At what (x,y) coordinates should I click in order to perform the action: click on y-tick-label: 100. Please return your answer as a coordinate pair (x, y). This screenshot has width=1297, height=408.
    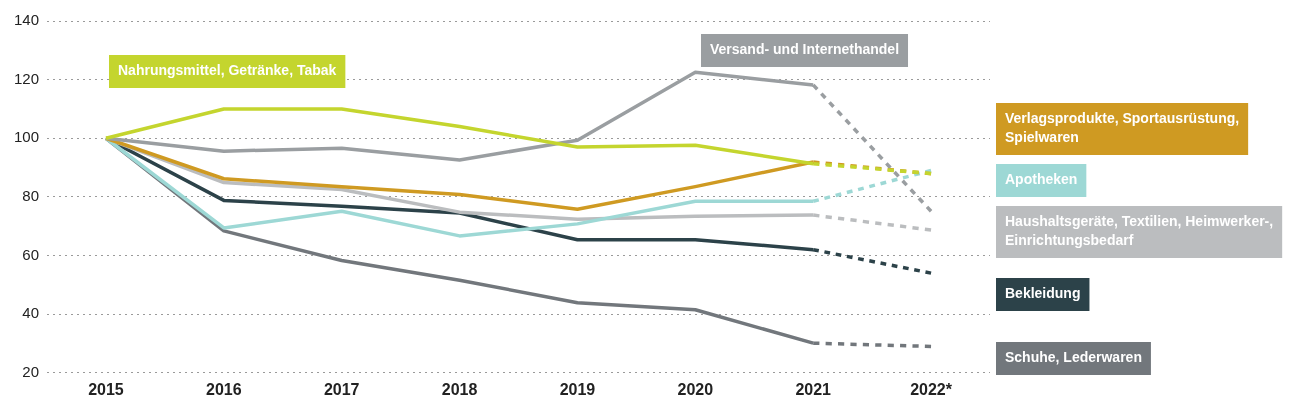
    Looking at the image, I should click on (27, 137).